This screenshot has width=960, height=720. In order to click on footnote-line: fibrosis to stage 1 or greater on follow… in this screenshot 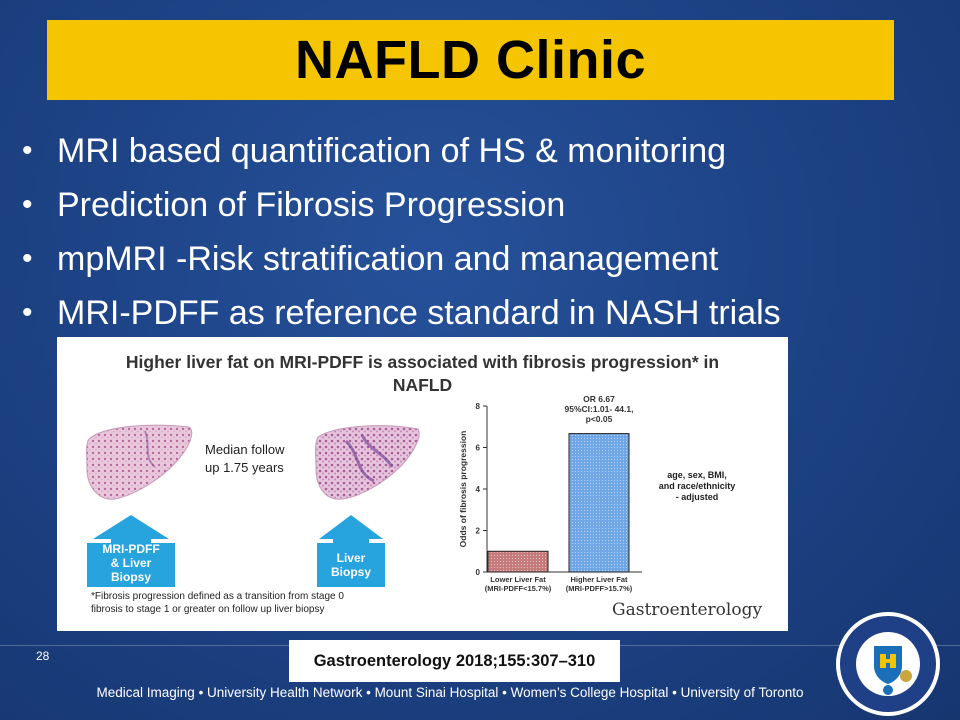, I will do `click(208, 609)`.